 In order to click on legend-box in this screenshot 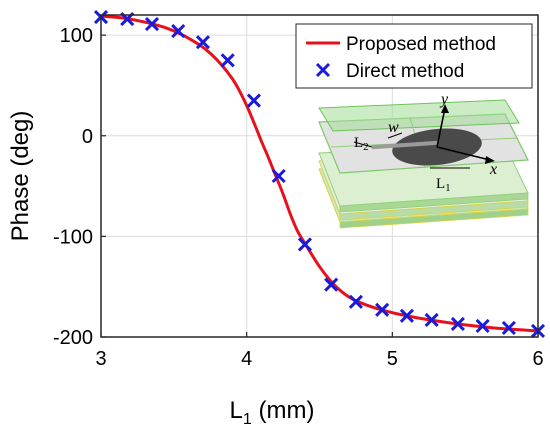, I will do `click(414, 56)`.